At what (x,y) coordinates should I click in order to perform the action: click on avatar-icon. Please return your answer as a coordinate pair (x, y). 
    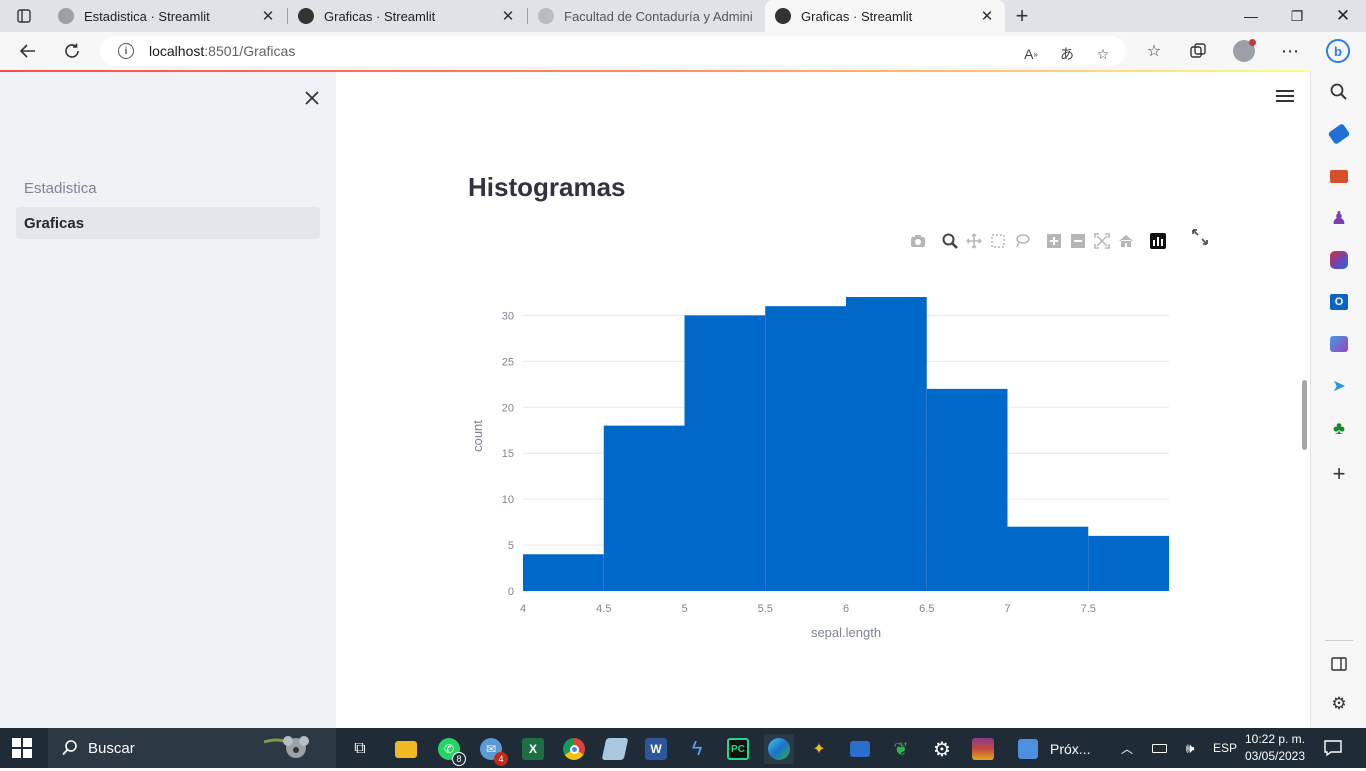
    Looking at the image, I should click on (1244, 50).